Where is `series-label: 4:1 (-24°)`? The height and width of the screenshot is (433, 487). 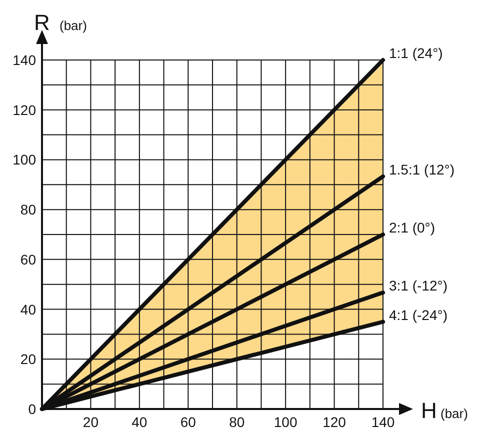 series-label: 4:1 (-24°) is located at coordinates (418, 314).